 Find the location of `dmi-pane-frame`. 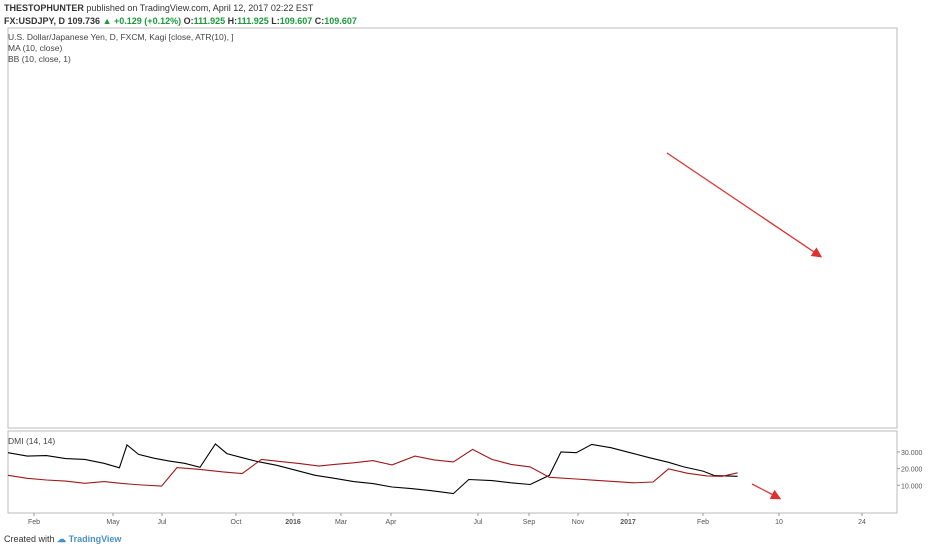

dmi-pane-frame is located at coordinates (452, 472).